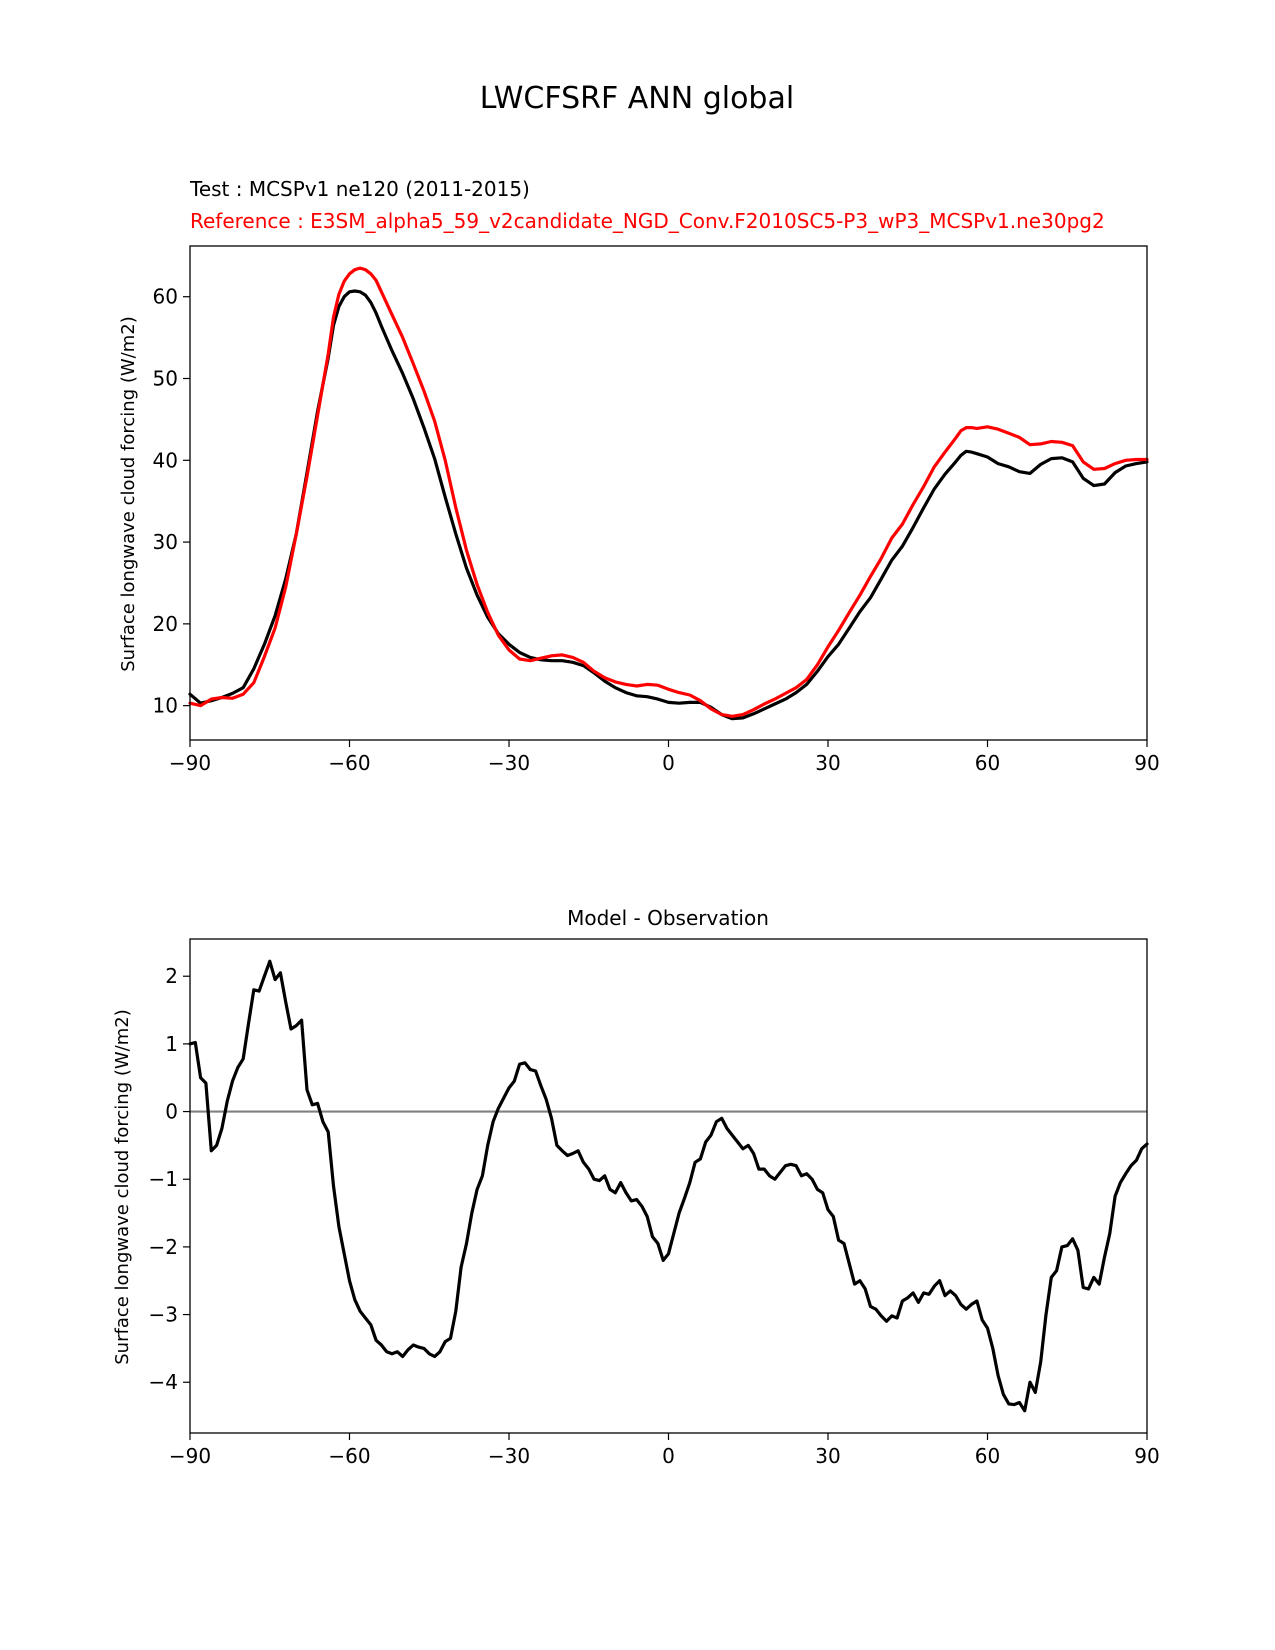  Describe the element at coordinates (163, 1315) in the screenshot. I see `bottom-y-tick-label: −3` at that location.